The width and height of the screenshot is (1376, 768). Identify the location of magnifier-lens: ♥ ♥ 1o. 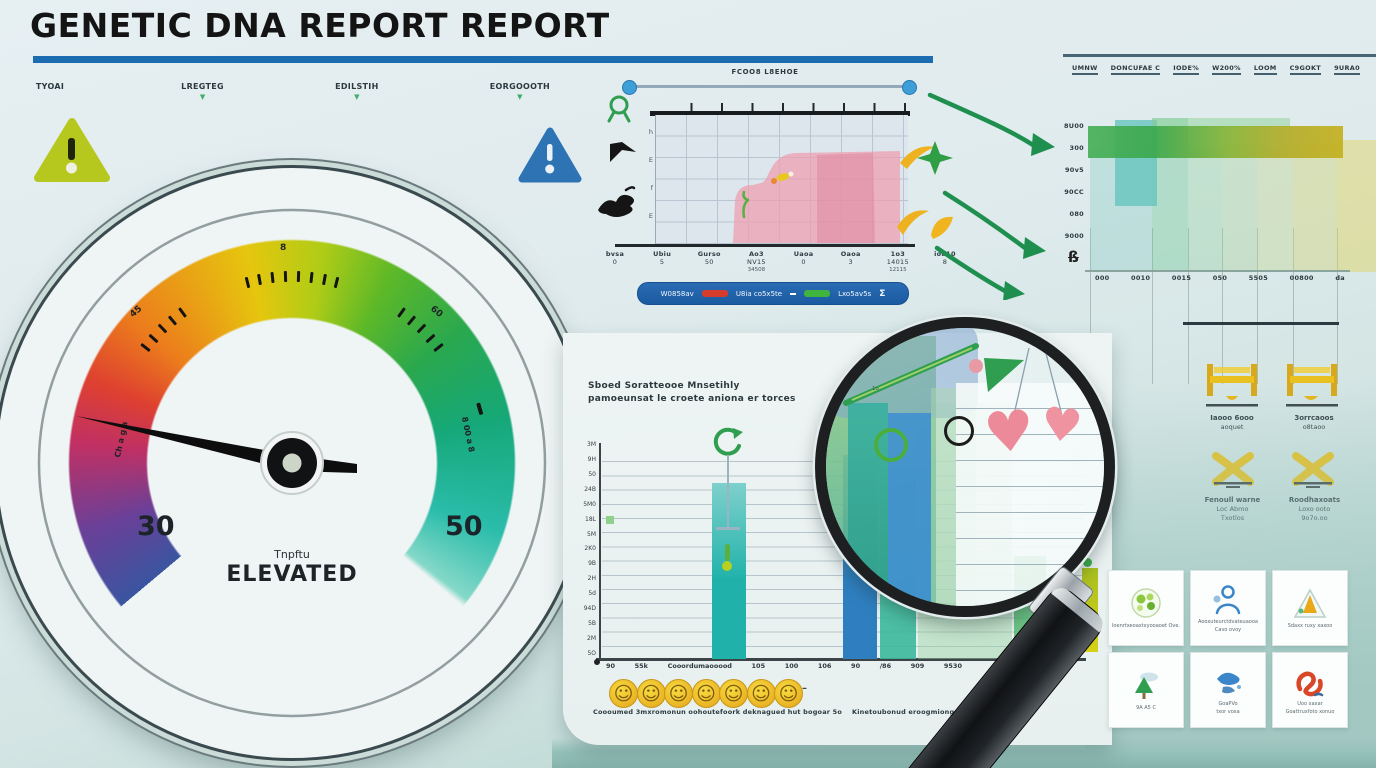
(965, 467).